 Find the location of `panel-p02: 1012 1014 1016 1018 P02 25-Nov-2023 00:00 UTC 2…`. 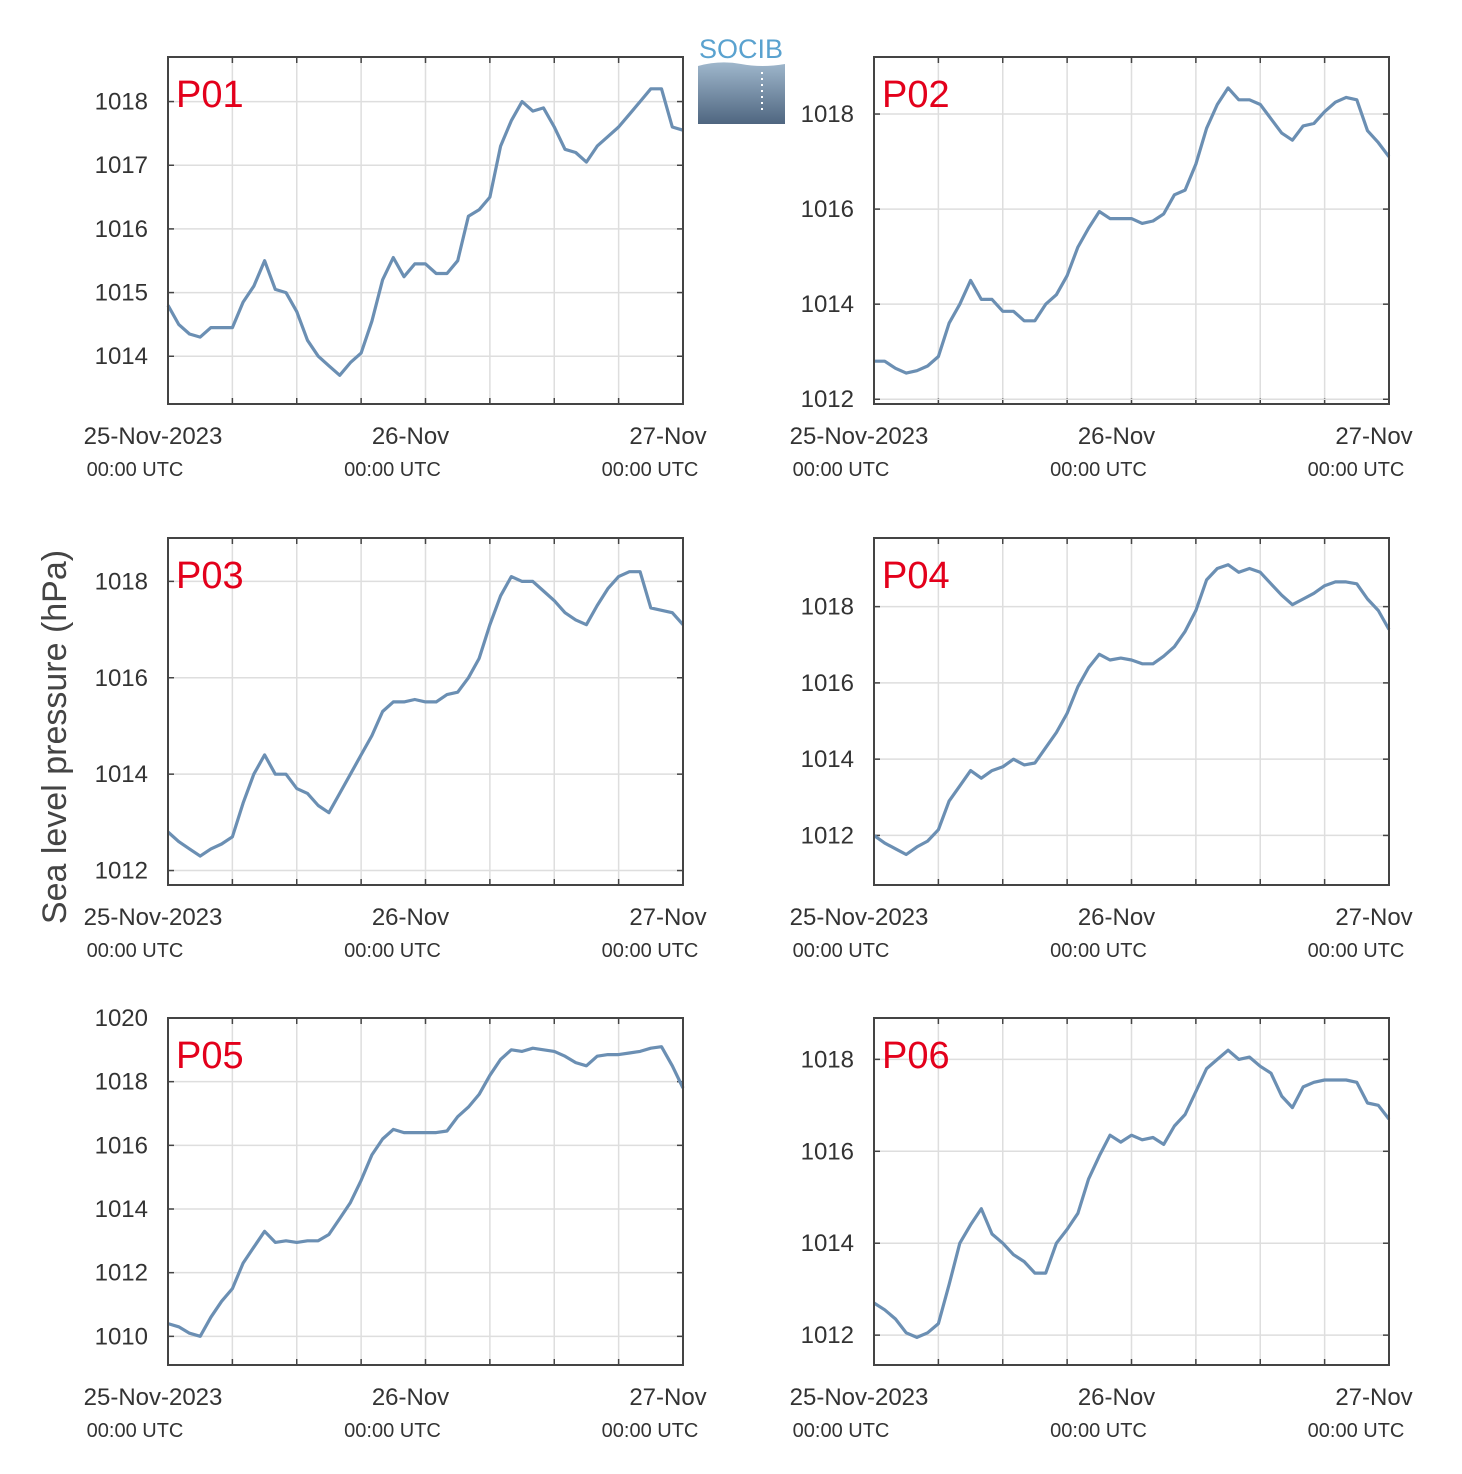

panel-p02: 1012 1014 1016 1018 P02 25-Nov-2023 00:00 UTC 2… is located at coordinates (1101, 268).